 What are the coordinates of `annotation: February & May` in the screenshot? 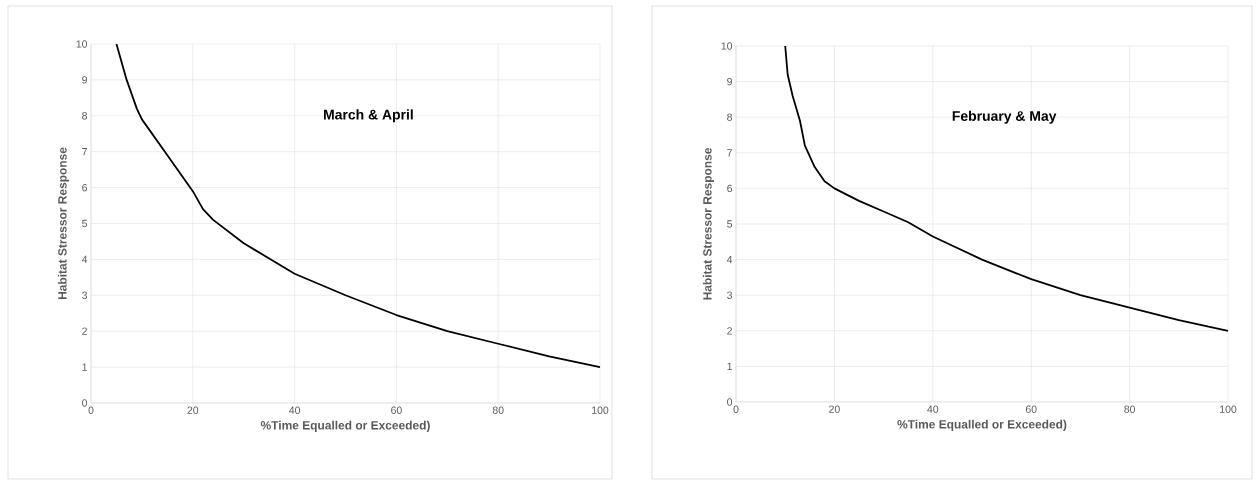 It's located at (1004, 117).